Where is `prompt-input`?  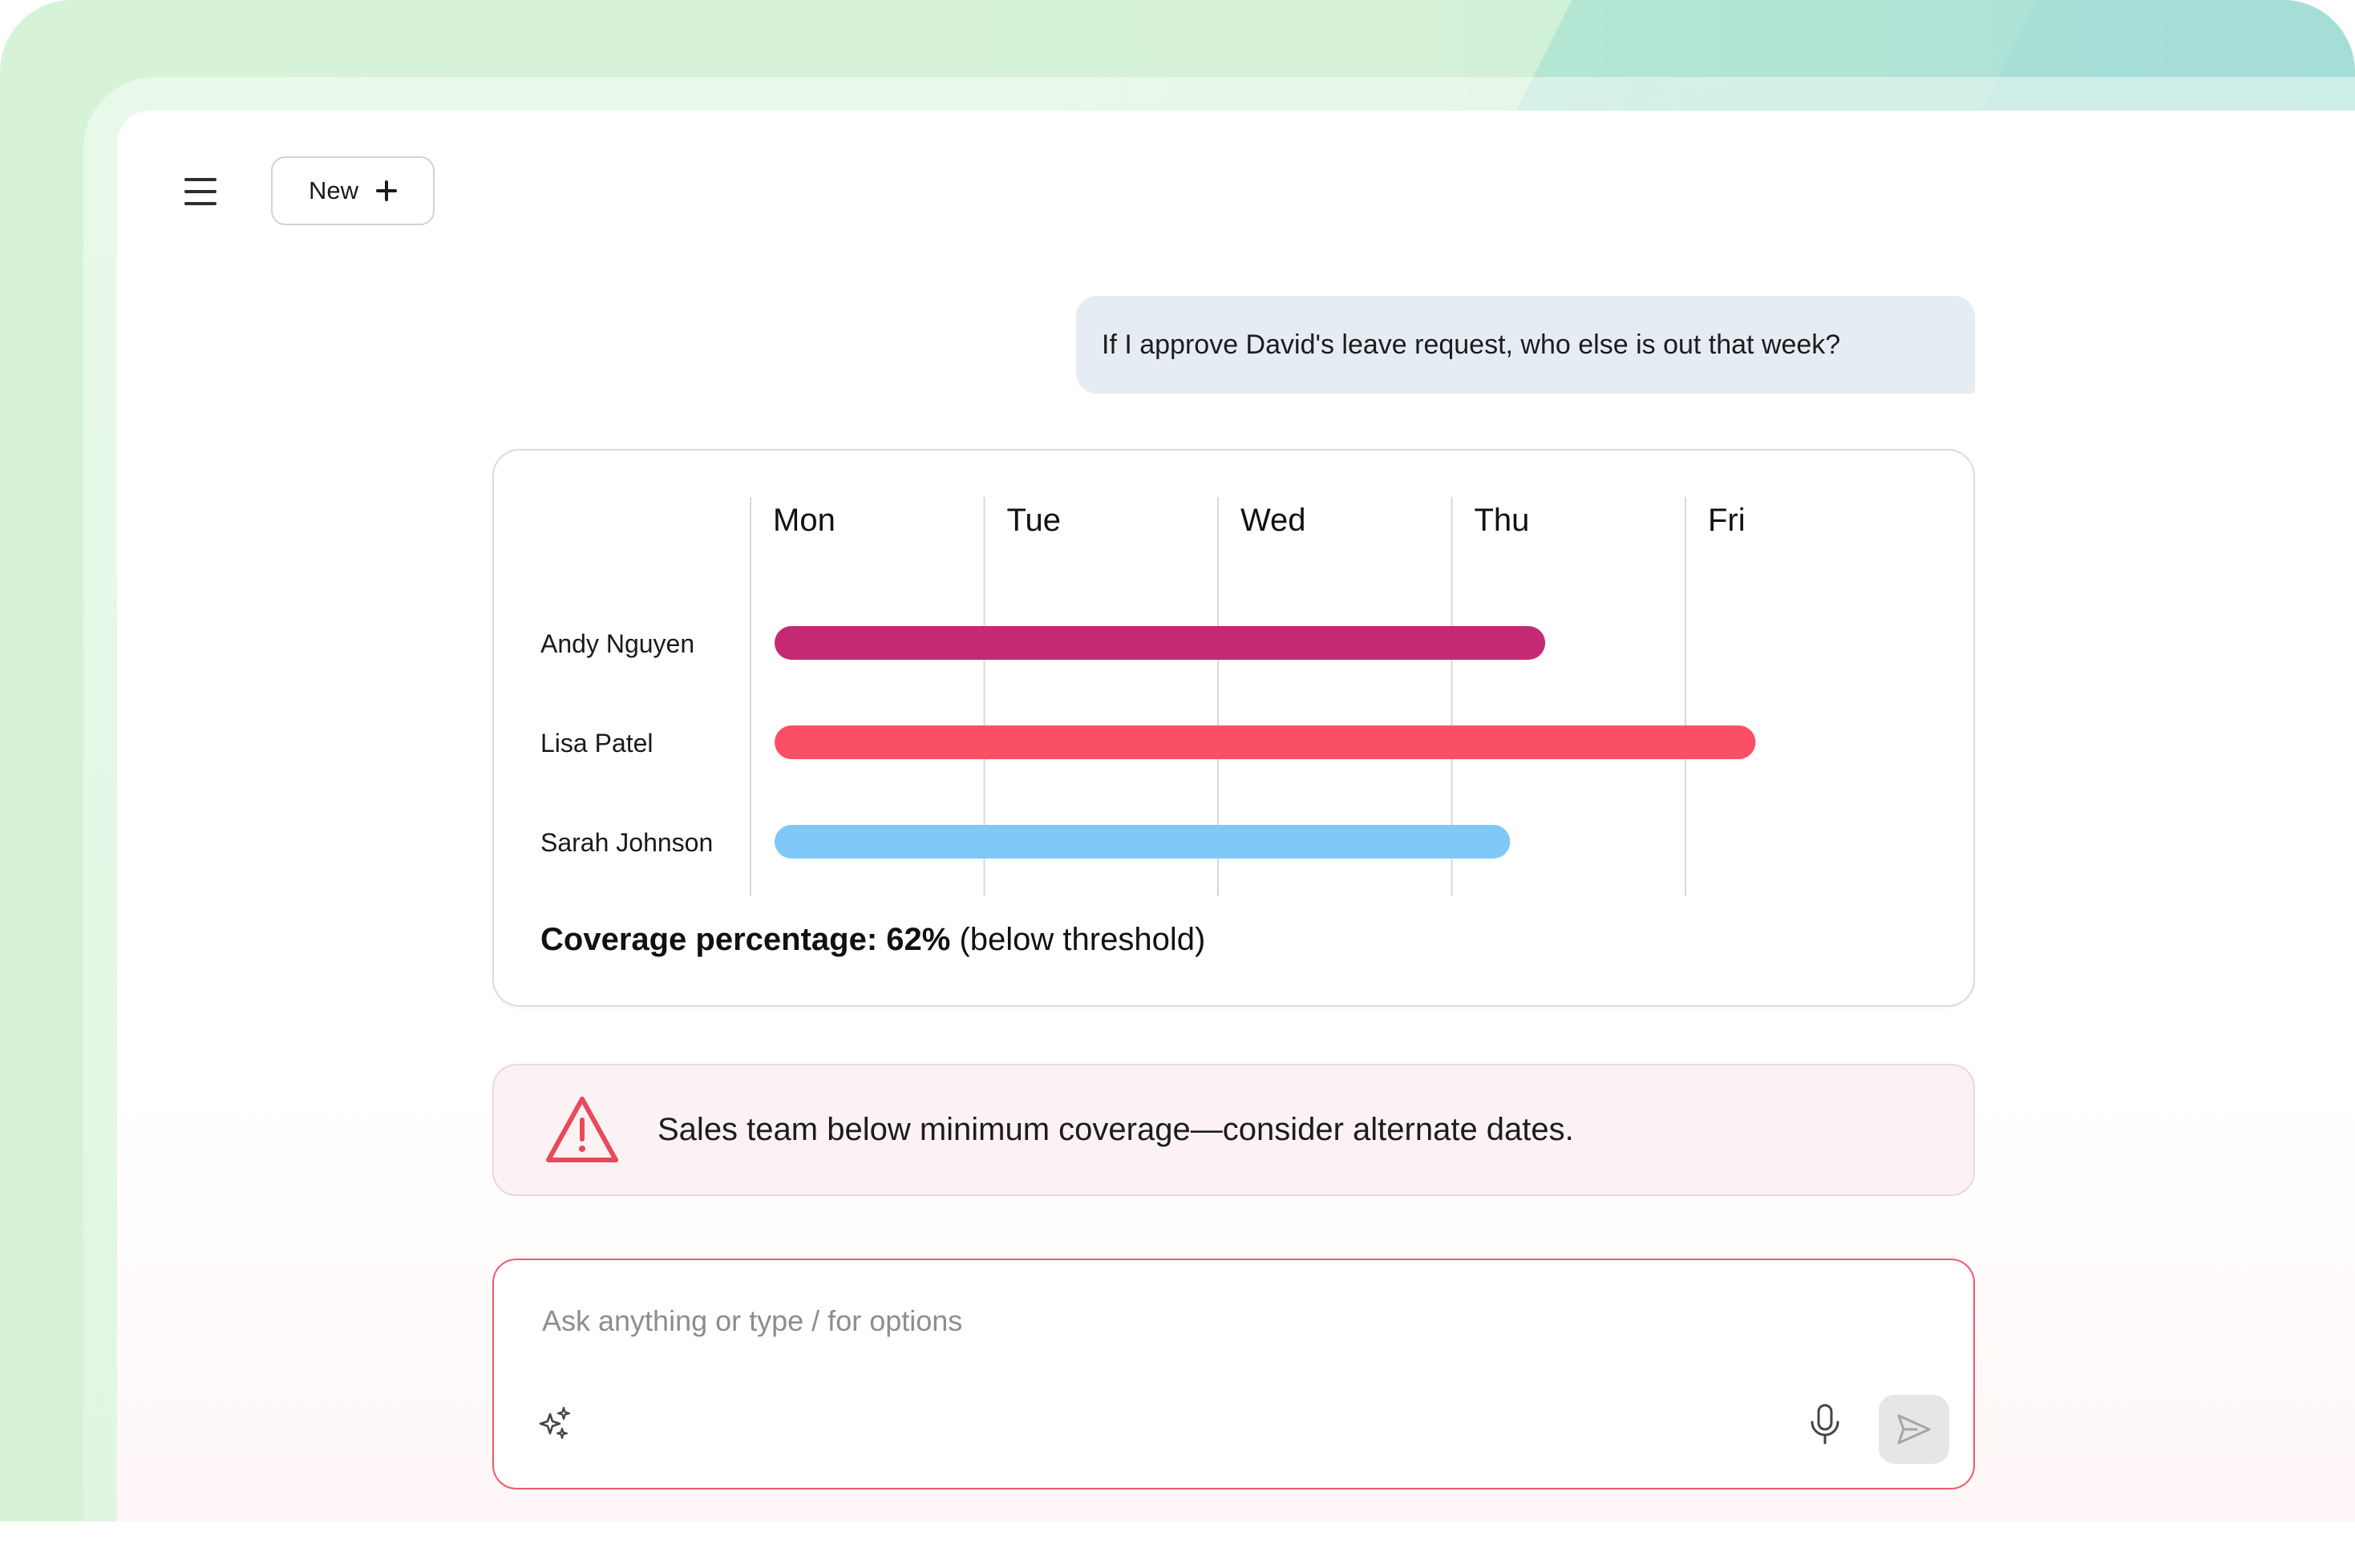
prompt-input is located at coordinates (1143, 1321).